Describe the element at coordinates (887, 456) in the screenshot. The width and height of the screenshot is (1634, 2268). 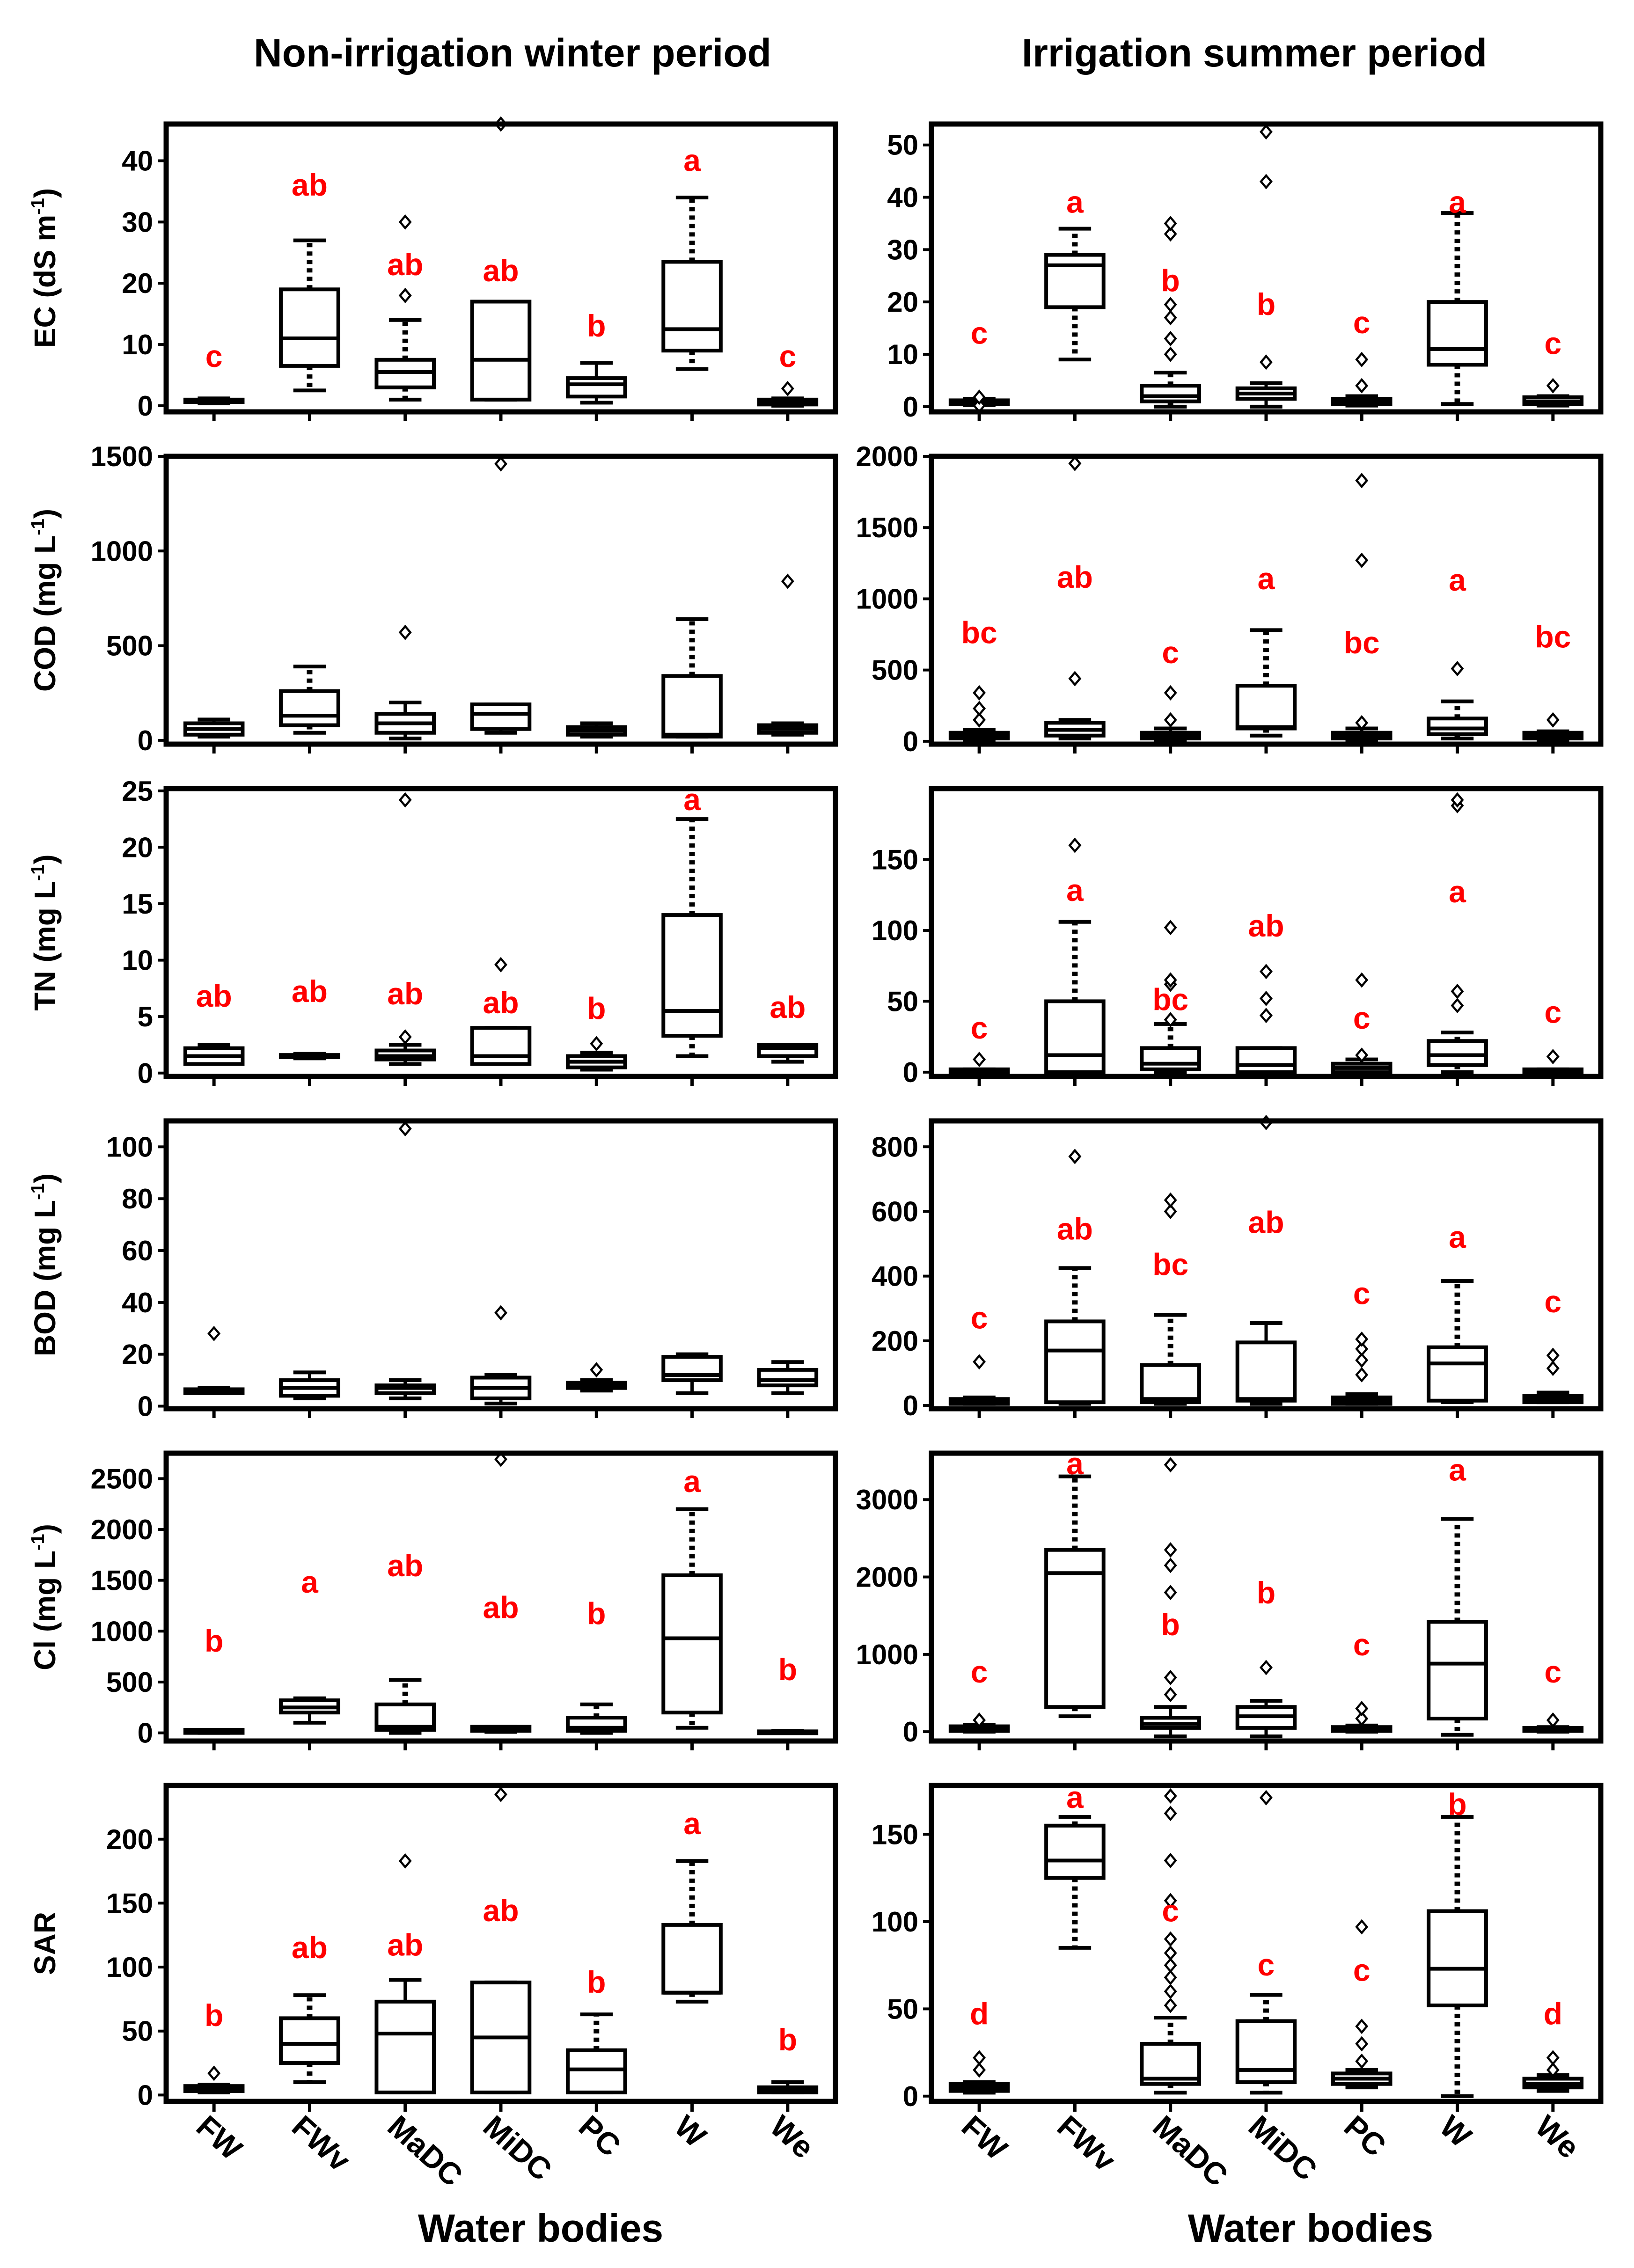
I see `y-tick-label: 2000` at that location.